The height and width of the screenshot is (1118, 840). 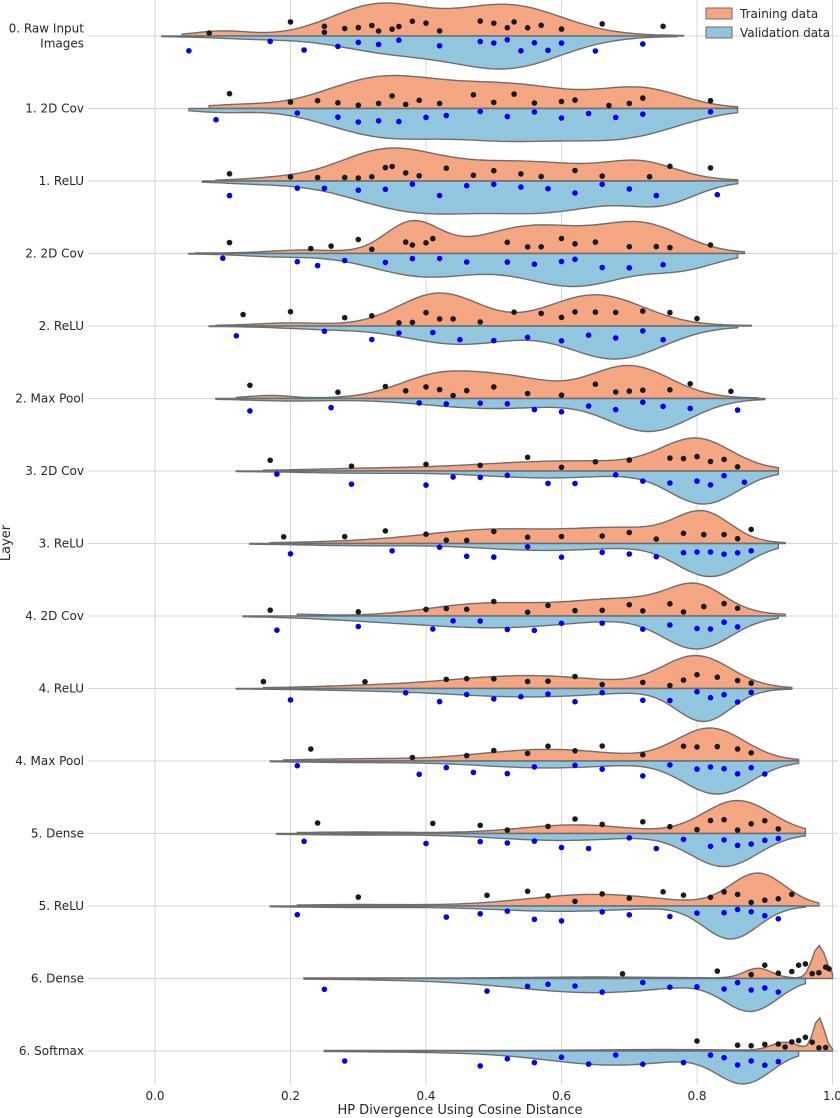 I want to click on y-tick-label: 2. ReLU, so click(x=61, y=326).